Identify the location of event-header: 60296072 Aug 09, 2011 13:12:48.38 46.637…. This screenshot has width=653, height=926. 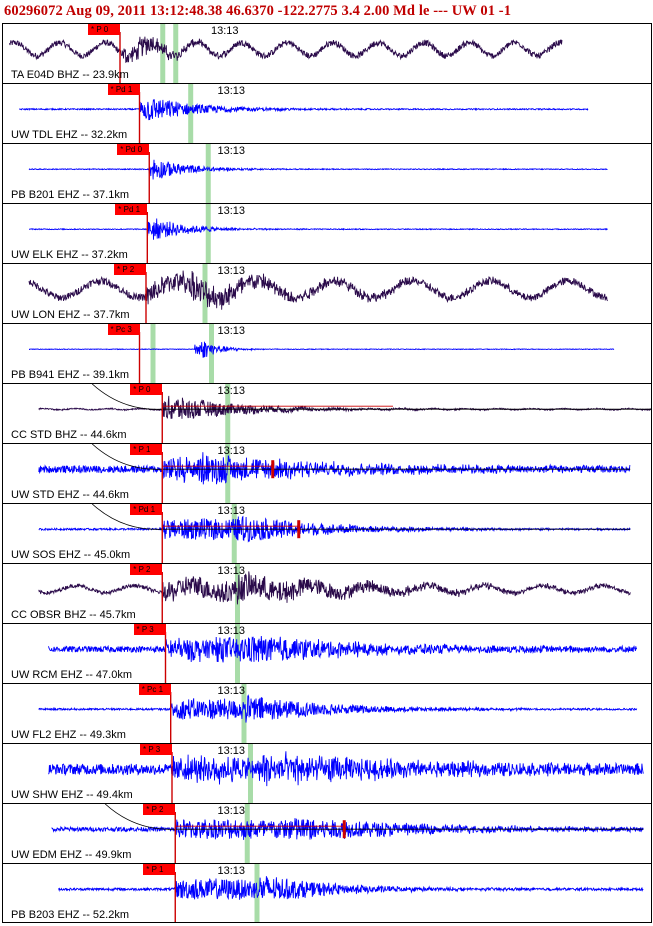
(258, 11).